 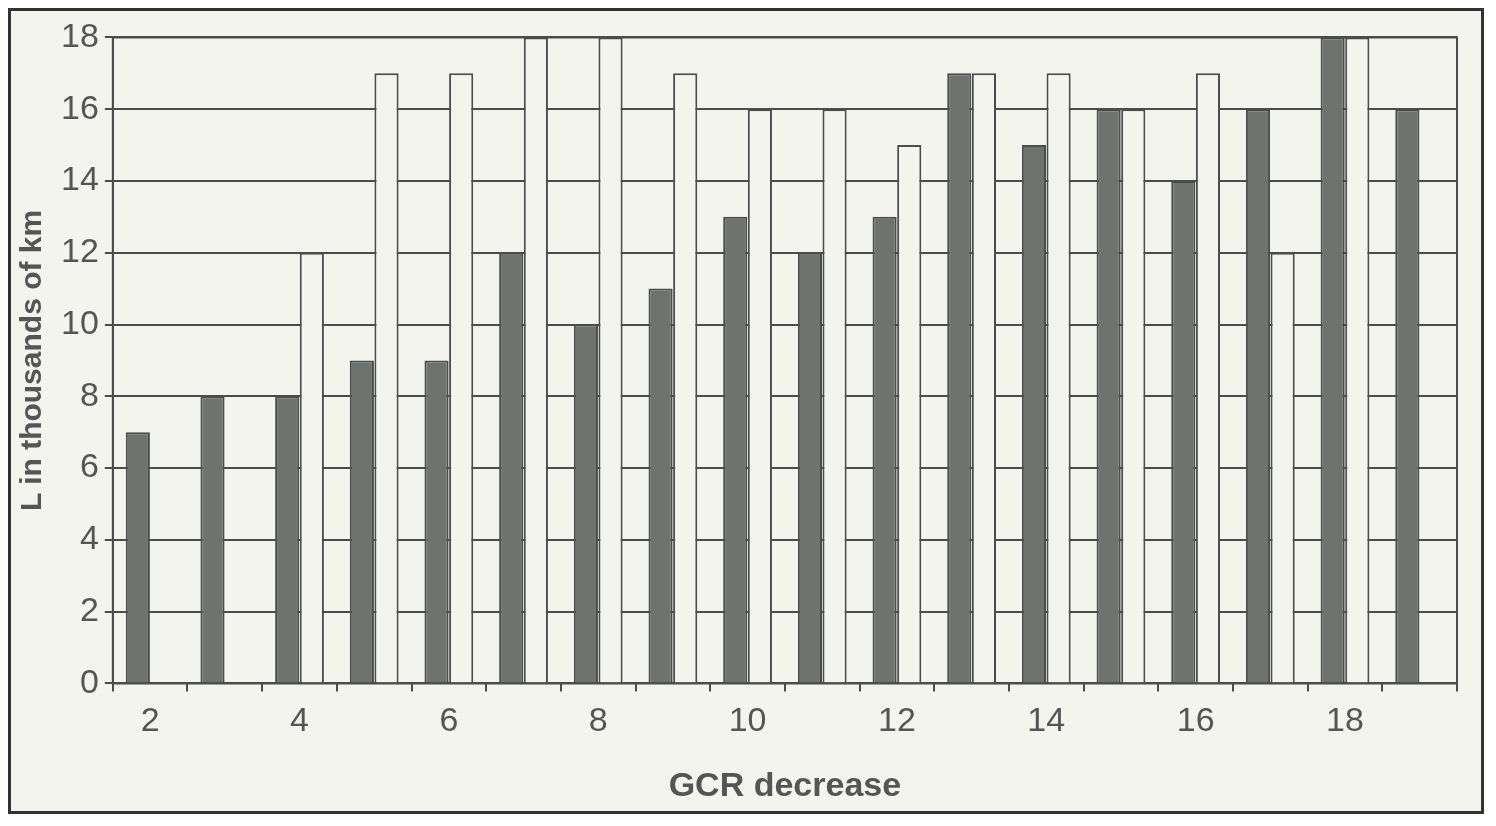 What do you see at coordinates (89, 680) in the screenshot?
I see `y-tick-label: 0` at bounding box center [89, 680].